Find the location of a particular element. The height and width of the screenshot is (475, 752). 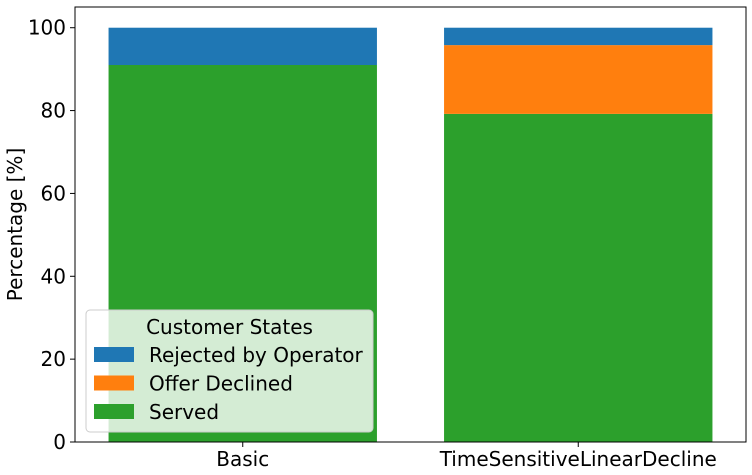

legend-items: Rejected by Operator Offer Declined Served is located at coordinates (229, 383).